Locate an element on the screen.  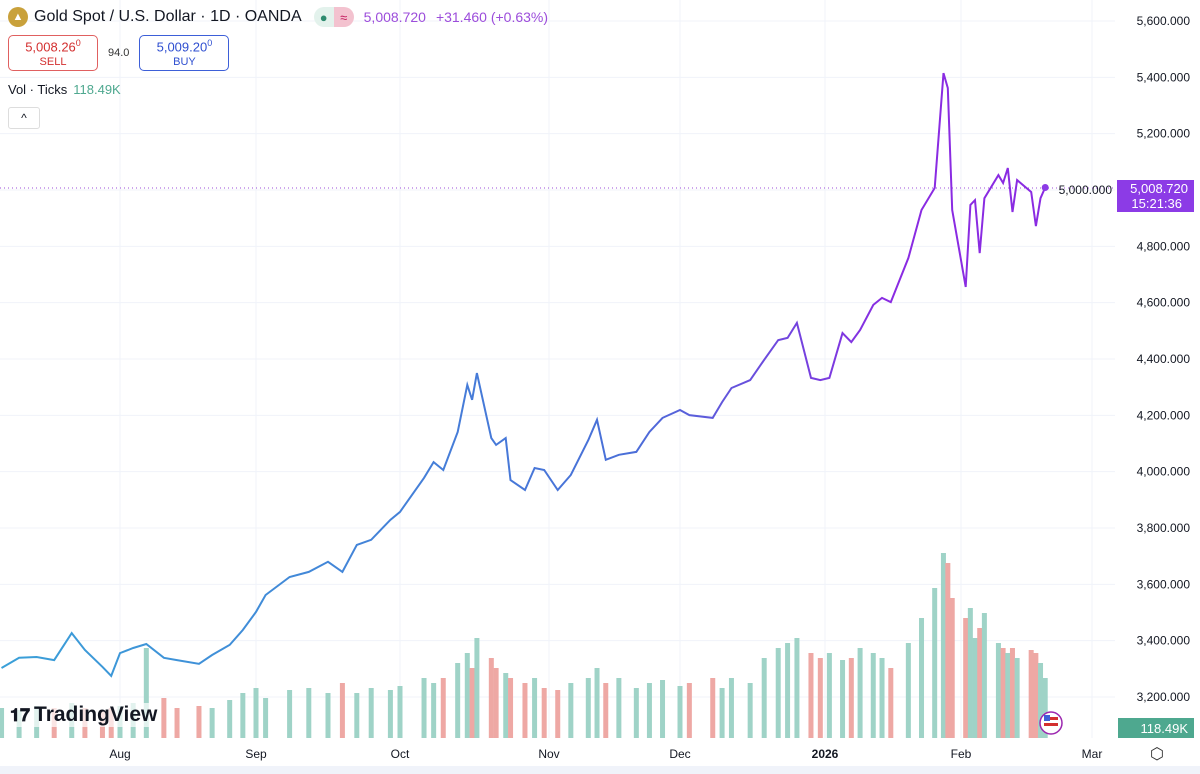
y-tick-label: 3,200.000 is located at coordinates (1164, 697).